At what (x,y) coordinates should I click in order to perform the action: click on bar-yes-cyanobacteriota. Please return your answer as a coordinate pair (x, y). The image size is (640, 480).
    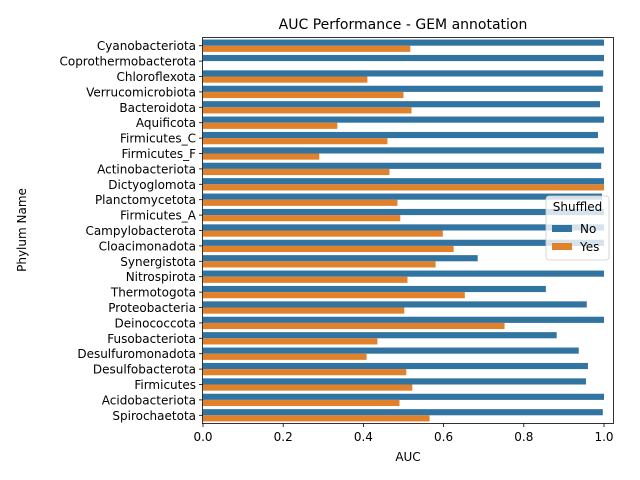
    Looking at the image, I should click on (307, 48).